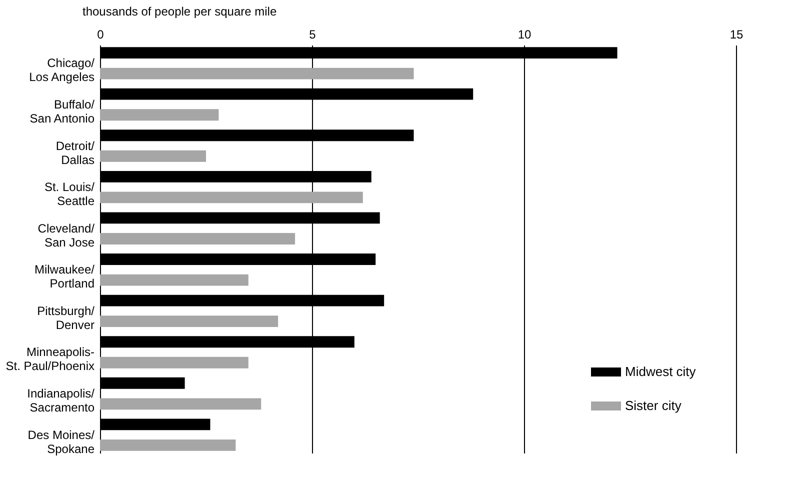 The image size is (786, 479). I want to click on y-tick-label: Chicago/ Los Angeles, so click(62, 70).